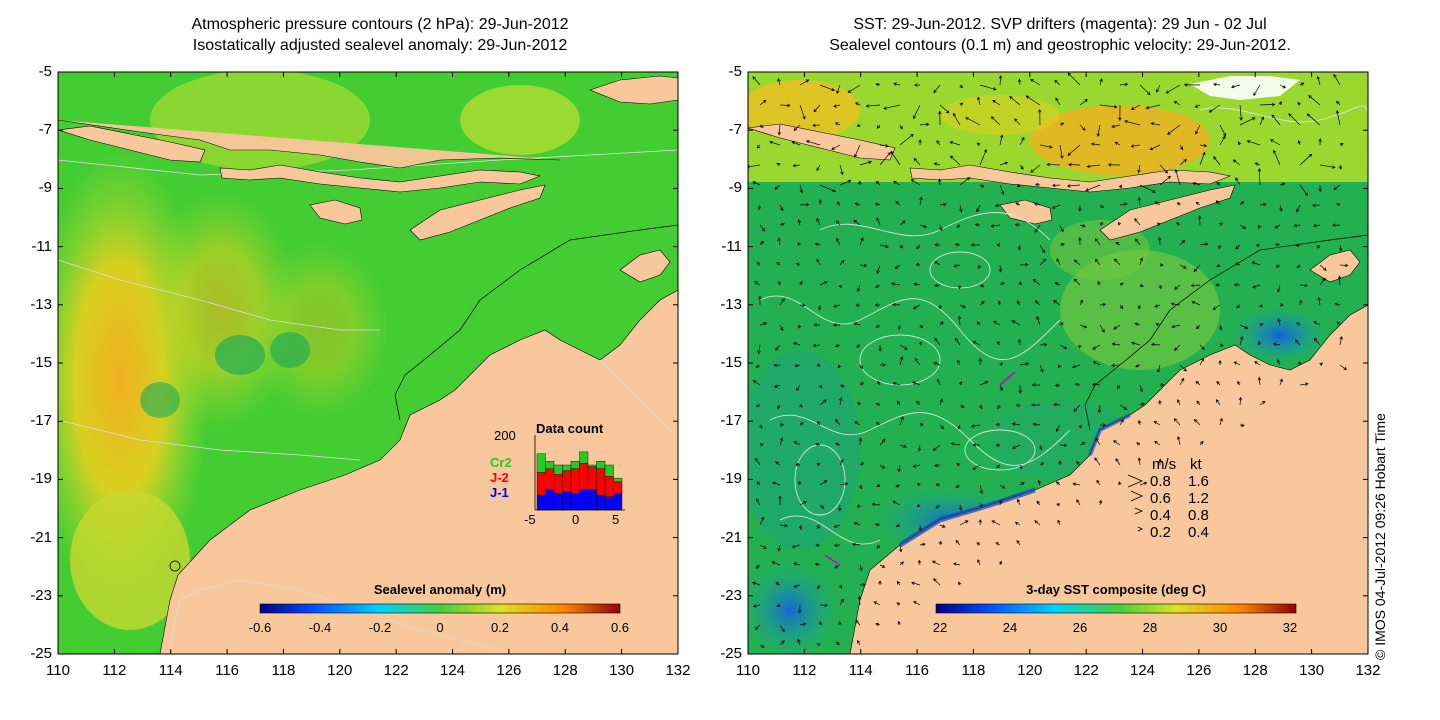  I want to click on sst-colorbar, so click(1116, 608).